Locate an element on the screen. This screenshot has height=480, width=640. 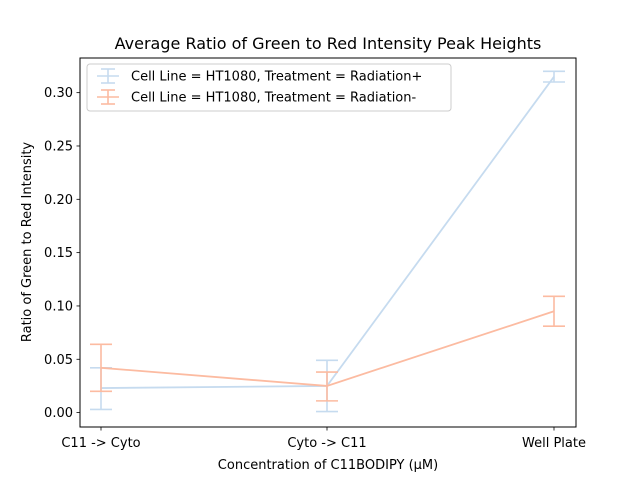
x-tick-label: Well Plate is located at coordinates (554, 443).